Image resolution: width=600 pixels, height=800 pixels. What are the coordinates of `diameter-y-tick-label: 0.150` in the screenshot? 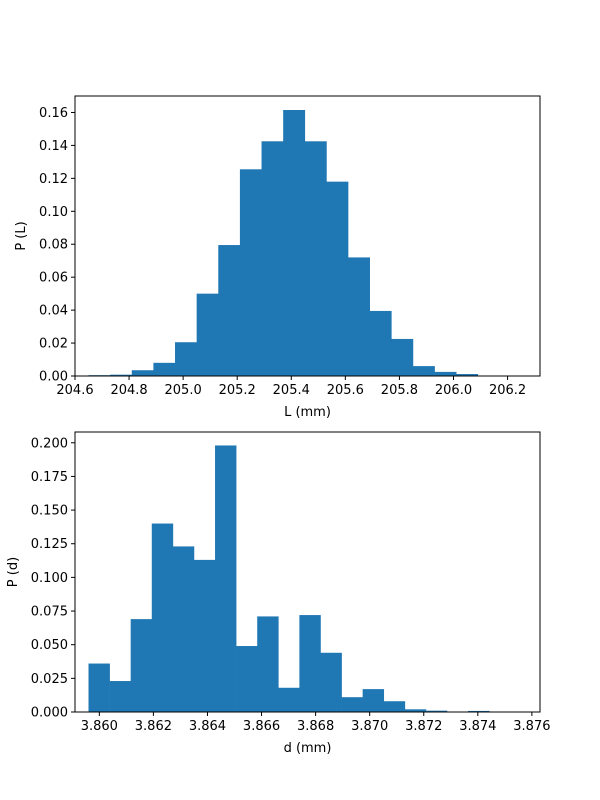 It's located at (49, 511).